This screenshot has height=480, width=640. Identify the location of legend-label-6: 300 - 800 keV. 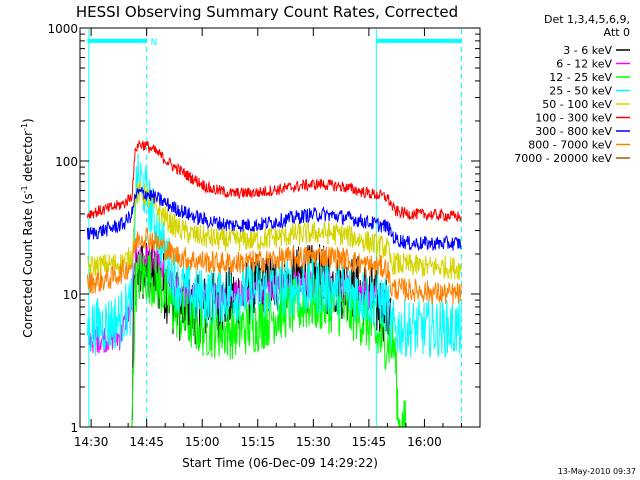
(573, 131).